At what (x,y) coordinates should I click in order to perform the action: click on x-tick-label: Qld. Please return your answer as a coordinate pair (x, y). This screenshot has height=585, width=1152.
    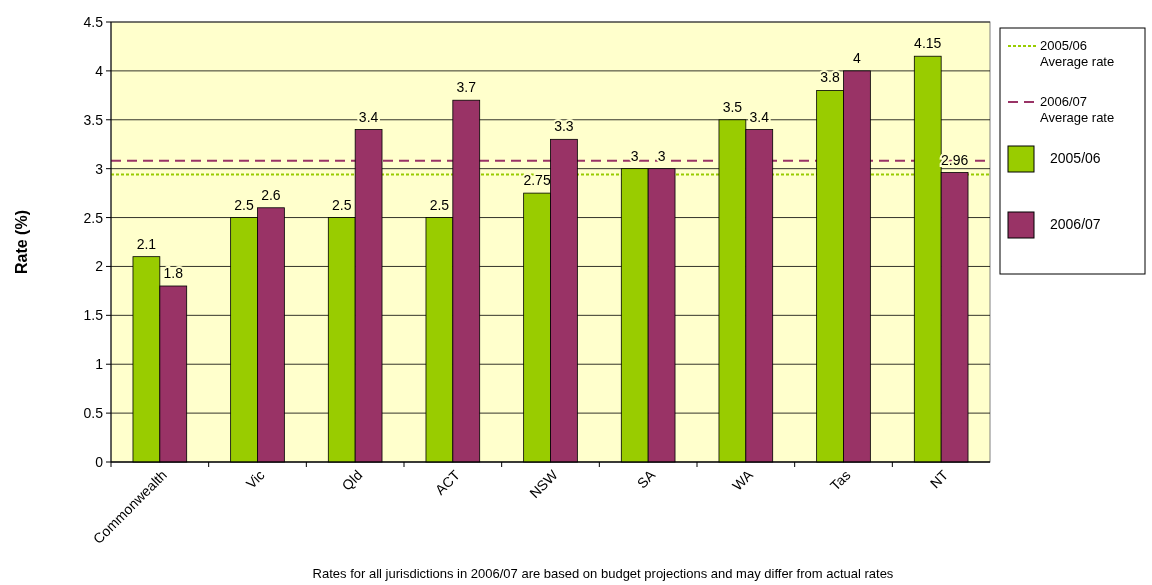
    Looking at the image, I should click on (352, 480).